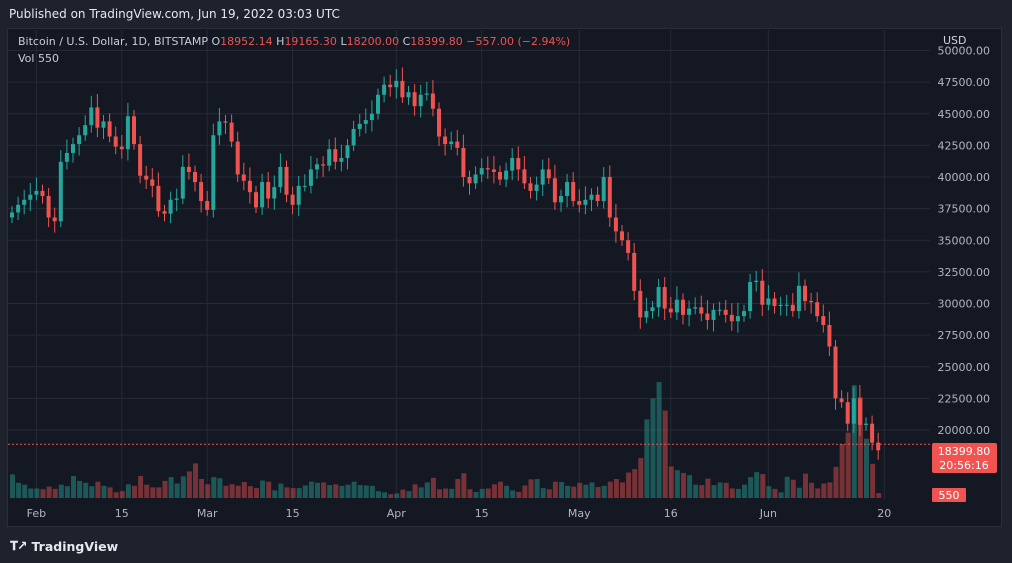  What do you see at coordinates (48, 58) in the screenshot?
I see `volume-value: 550` at bounding box center [48, 58].